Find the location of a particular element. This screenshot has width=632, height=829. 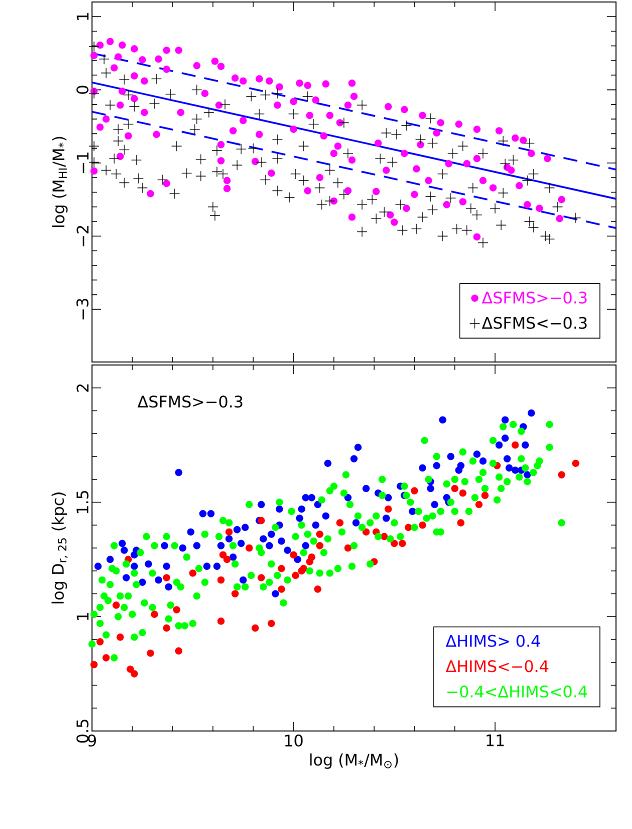

y-tick-label: 0.5 is located at coordinates (82, 731).